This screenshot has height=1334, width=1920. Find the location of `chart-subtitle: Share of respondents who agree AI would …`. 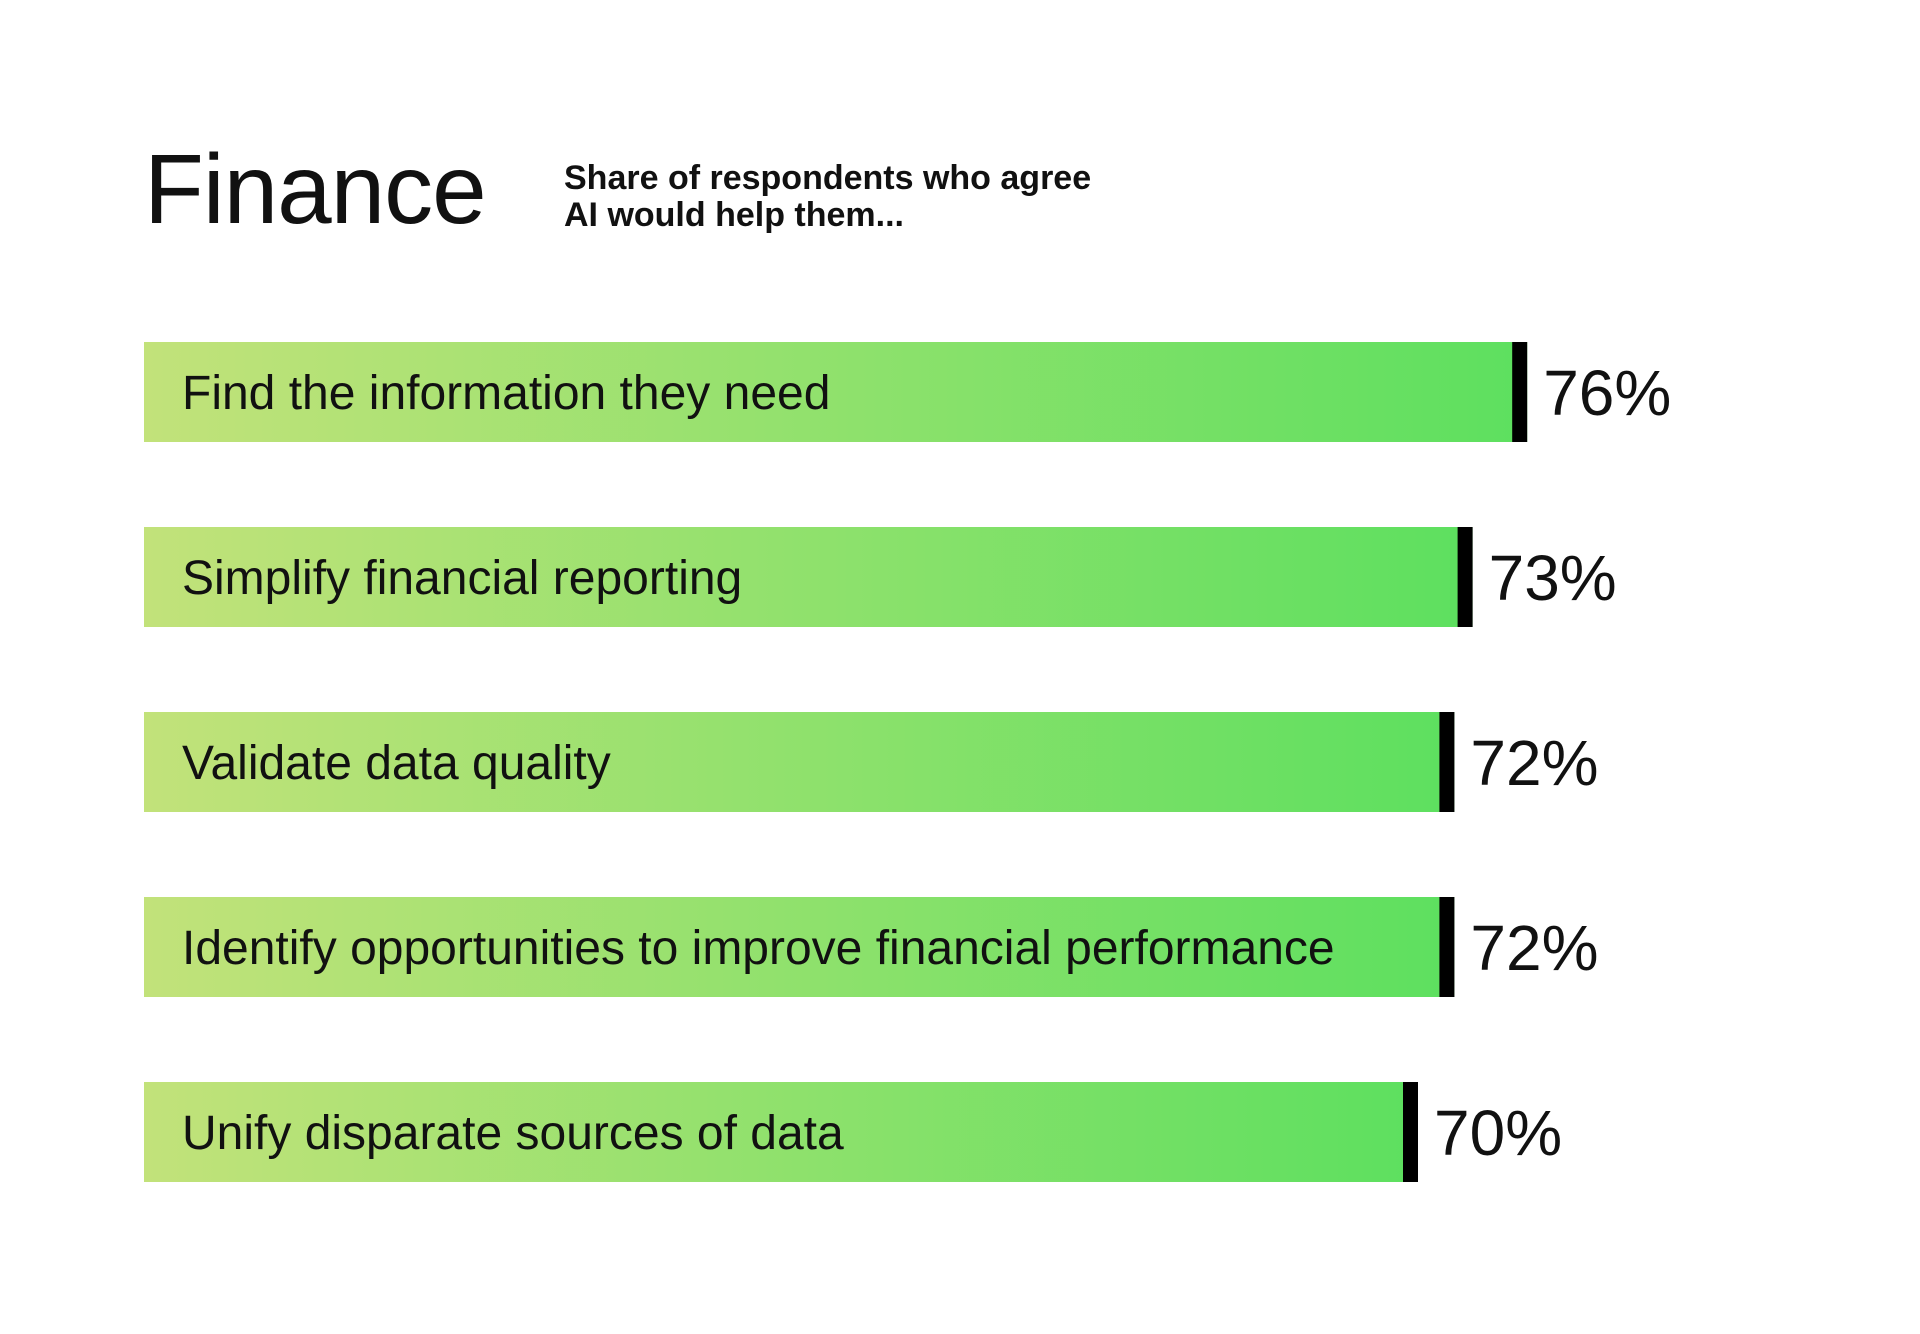

chart-subtitle: Share of respondents who agree AI would … is located at coordinates (844, 197).